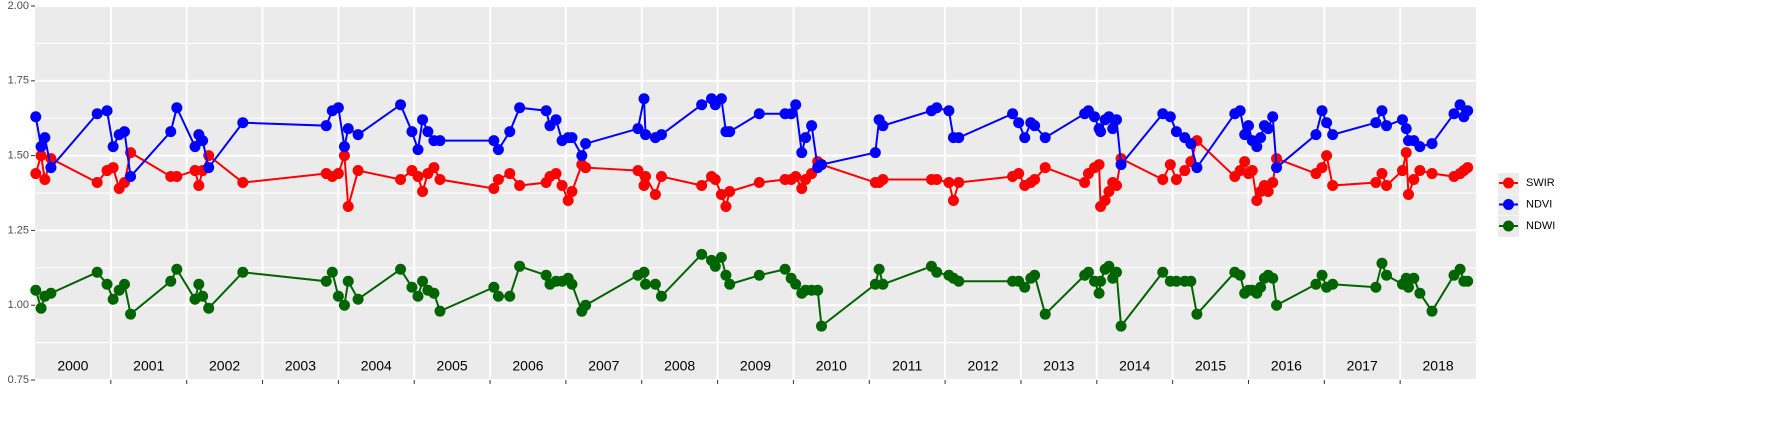 The image size is (1773, 442). I want to click on y-tick-label: 1.00, so click(18, 305).